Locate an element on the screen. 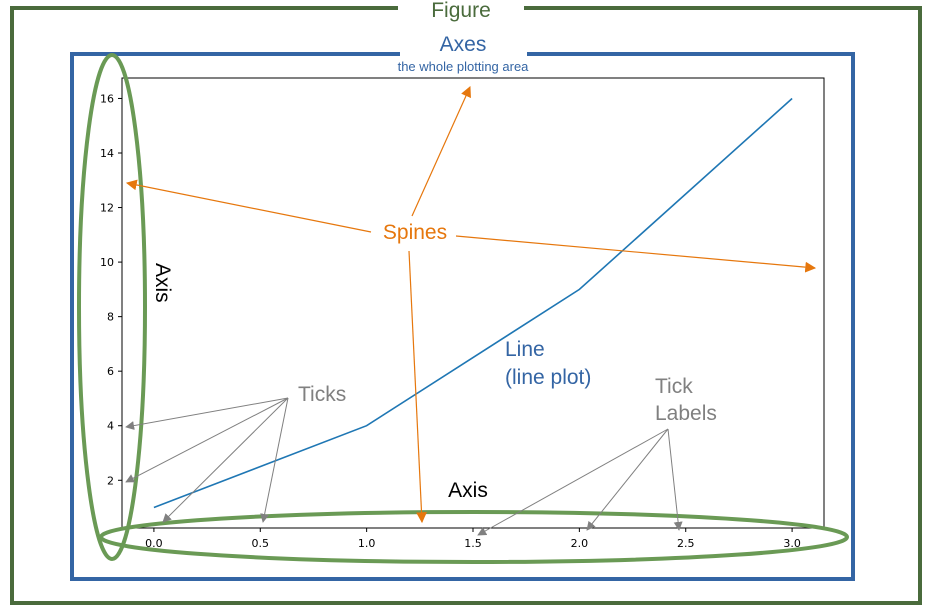 The height and width of the screenshot is (611, 926). ticks-arrows is located at coordinates (207, 460).